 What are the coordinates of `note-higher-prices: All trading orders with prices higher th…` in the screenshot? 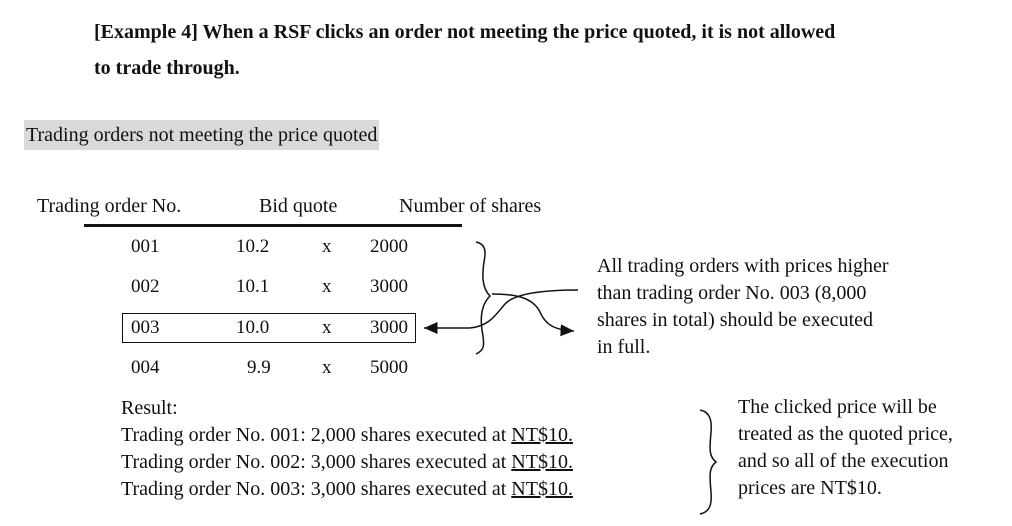 It's located at (743, 307).